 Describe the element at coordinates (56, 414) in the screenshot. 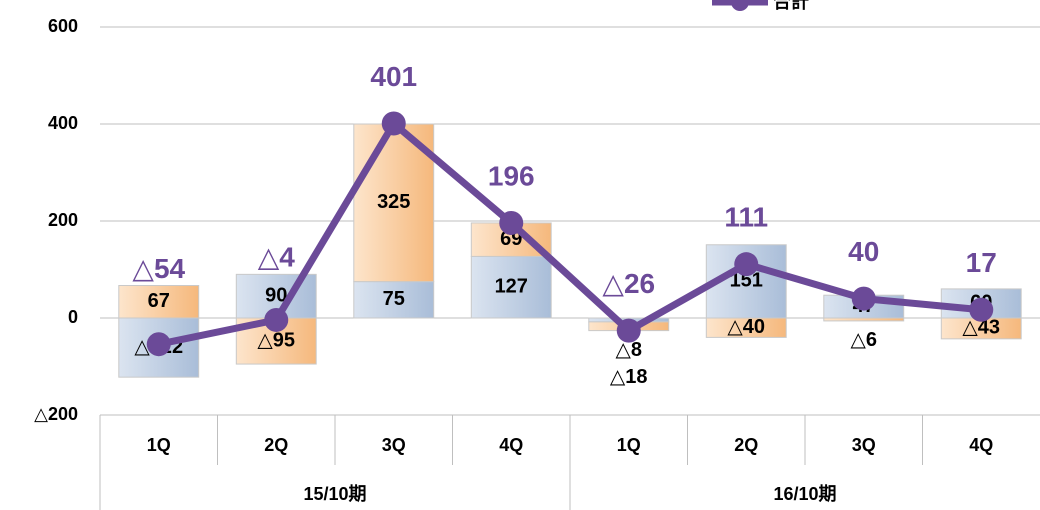

I see `y-tick-label: △200` at that location.